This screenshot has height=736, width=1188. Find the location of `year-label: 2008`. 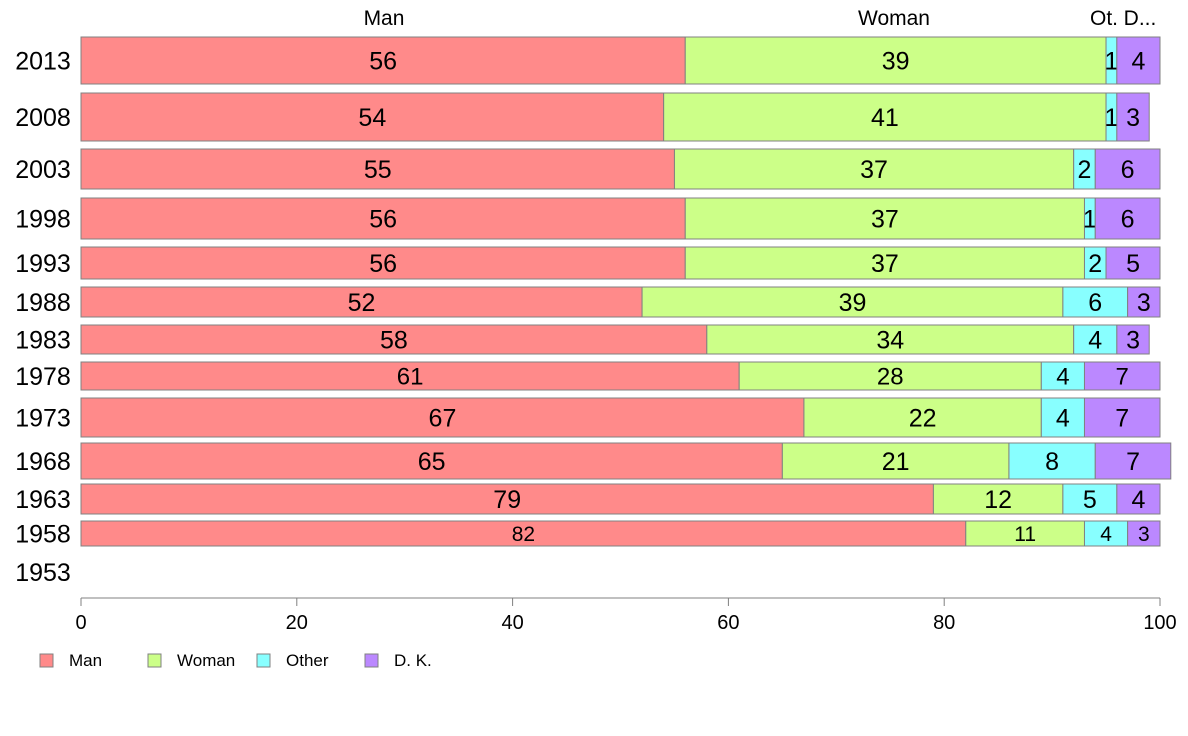

year-label: 2008 is located at coordinates (43, 118).